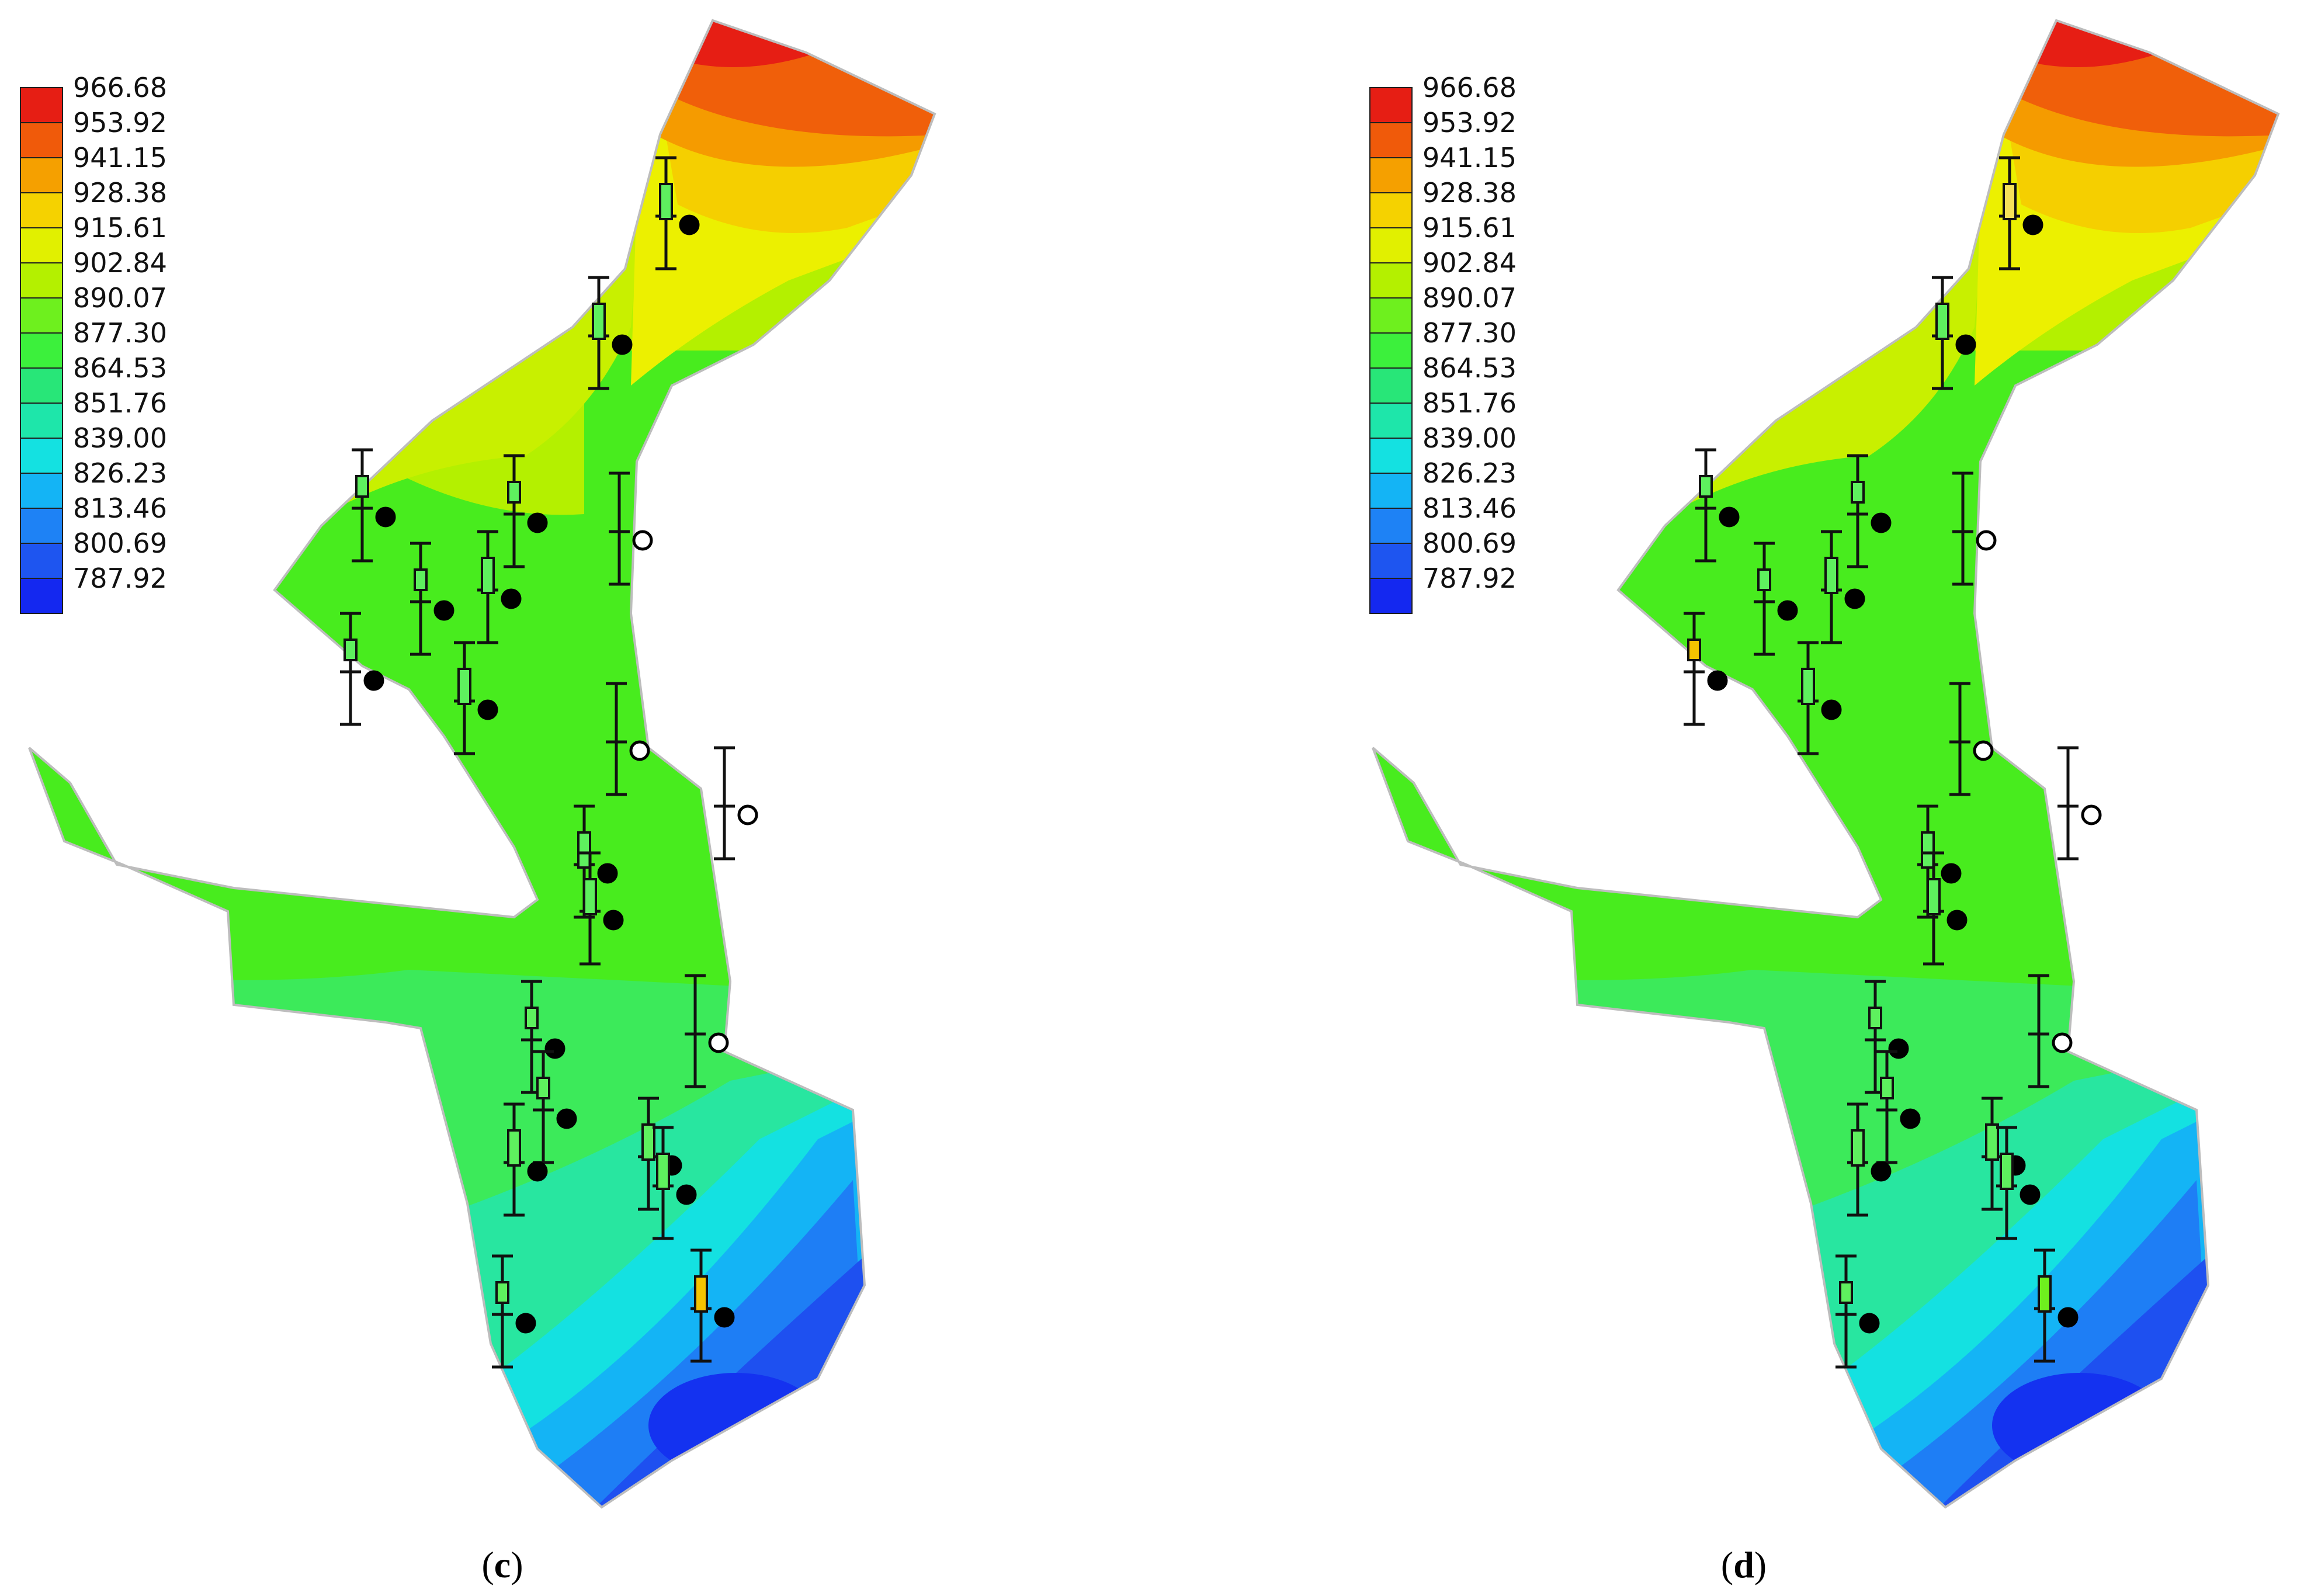 This screenshot has width=2297, height=1596. I want to click on legend-label-d: 902.84, so click(1469, 263).